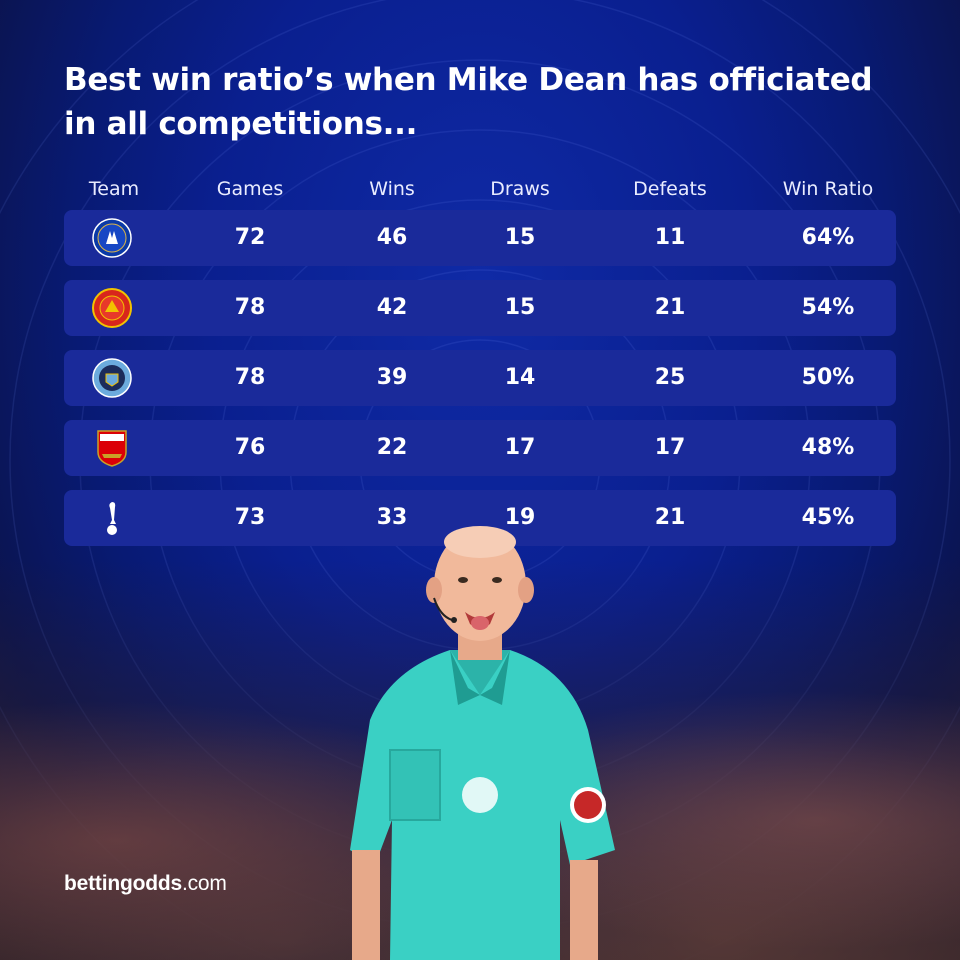  Describe the element at coordinates (480, 448) in the screenshot. I see `table-row: 76 22 17 17 48%` at that location.